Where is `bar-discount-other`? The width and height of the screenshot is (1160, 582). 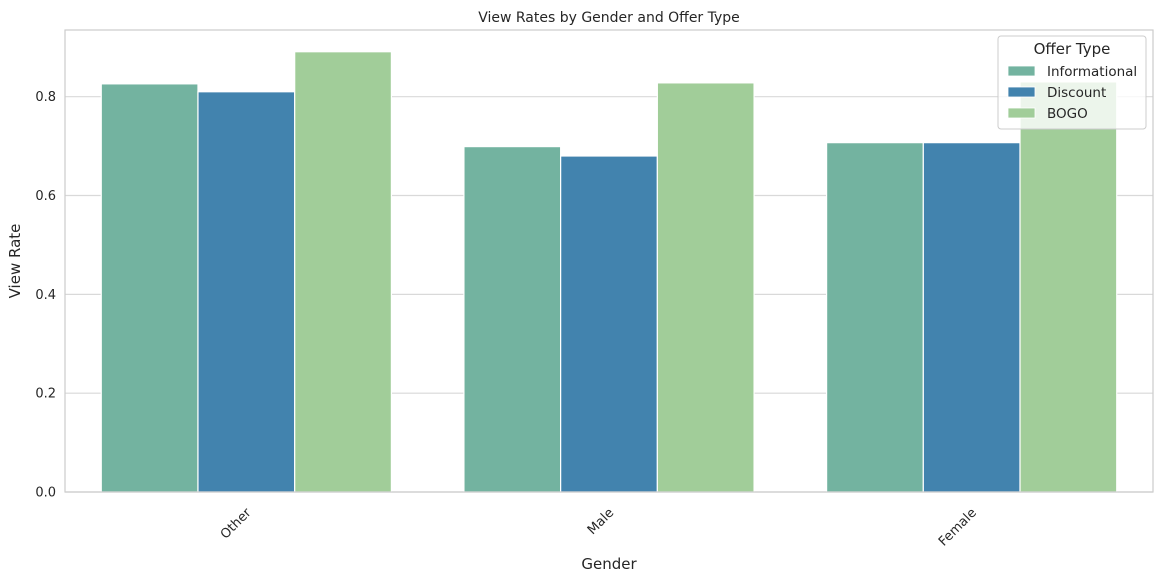 bar-discount-other is located at coordinates (246, 292).